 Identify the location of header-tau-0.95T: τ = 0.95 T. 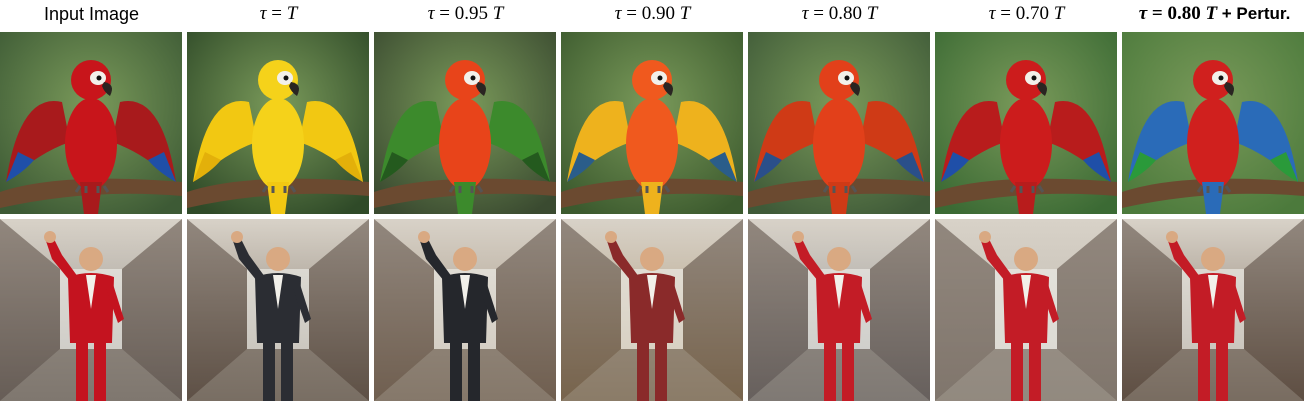
(465, 13).